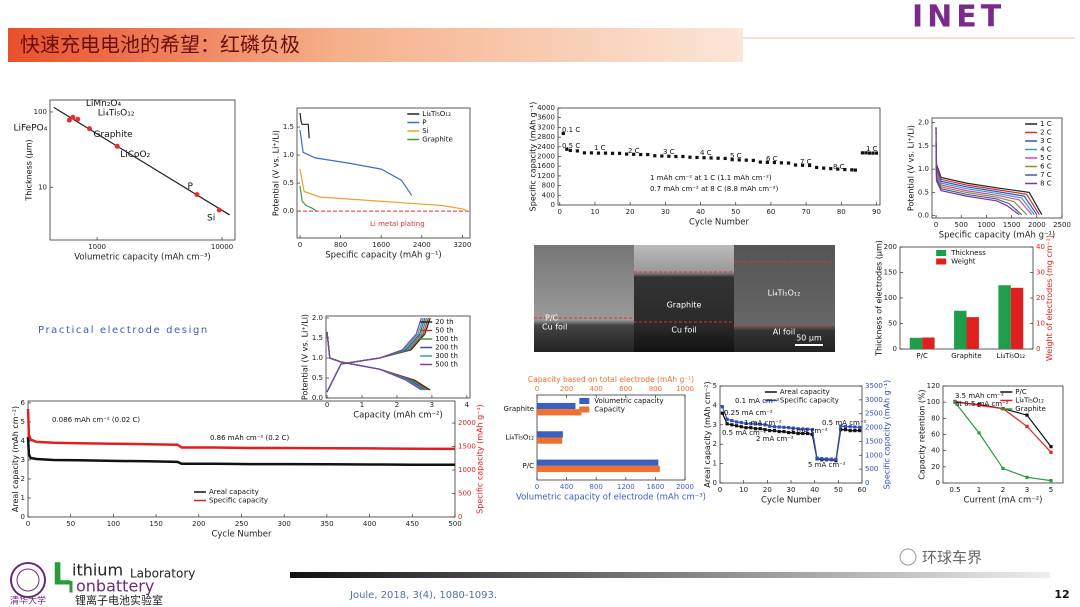 This screenshot has height=607, width=1080. What do you see at coordinates (711, 178) in the screenshot?
I see `annotation: 1 mAh cm⁻² at 1 C (1.1 mAh cm⁻²)` at bounding box center [711, 178].